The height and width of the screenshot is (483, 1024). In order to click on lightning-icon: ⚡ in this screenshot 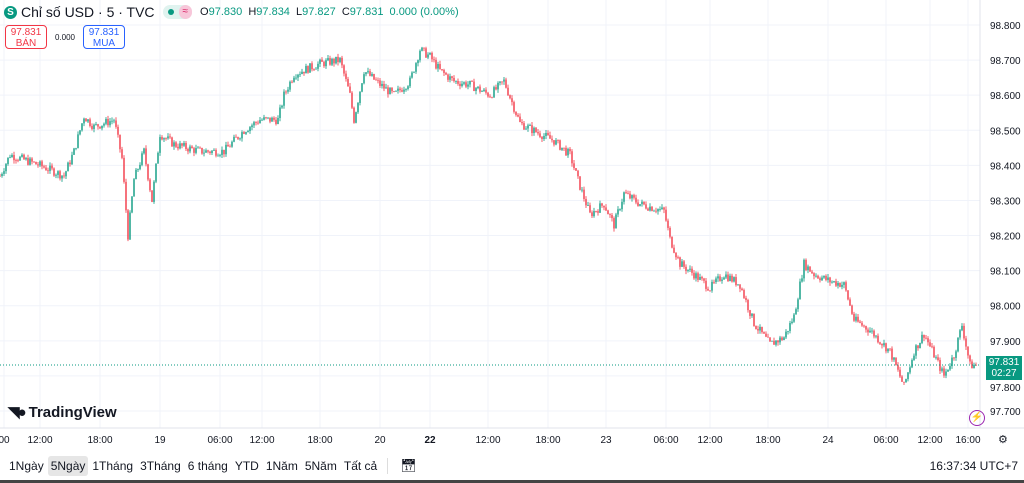, I will do `click(977, 418)`.